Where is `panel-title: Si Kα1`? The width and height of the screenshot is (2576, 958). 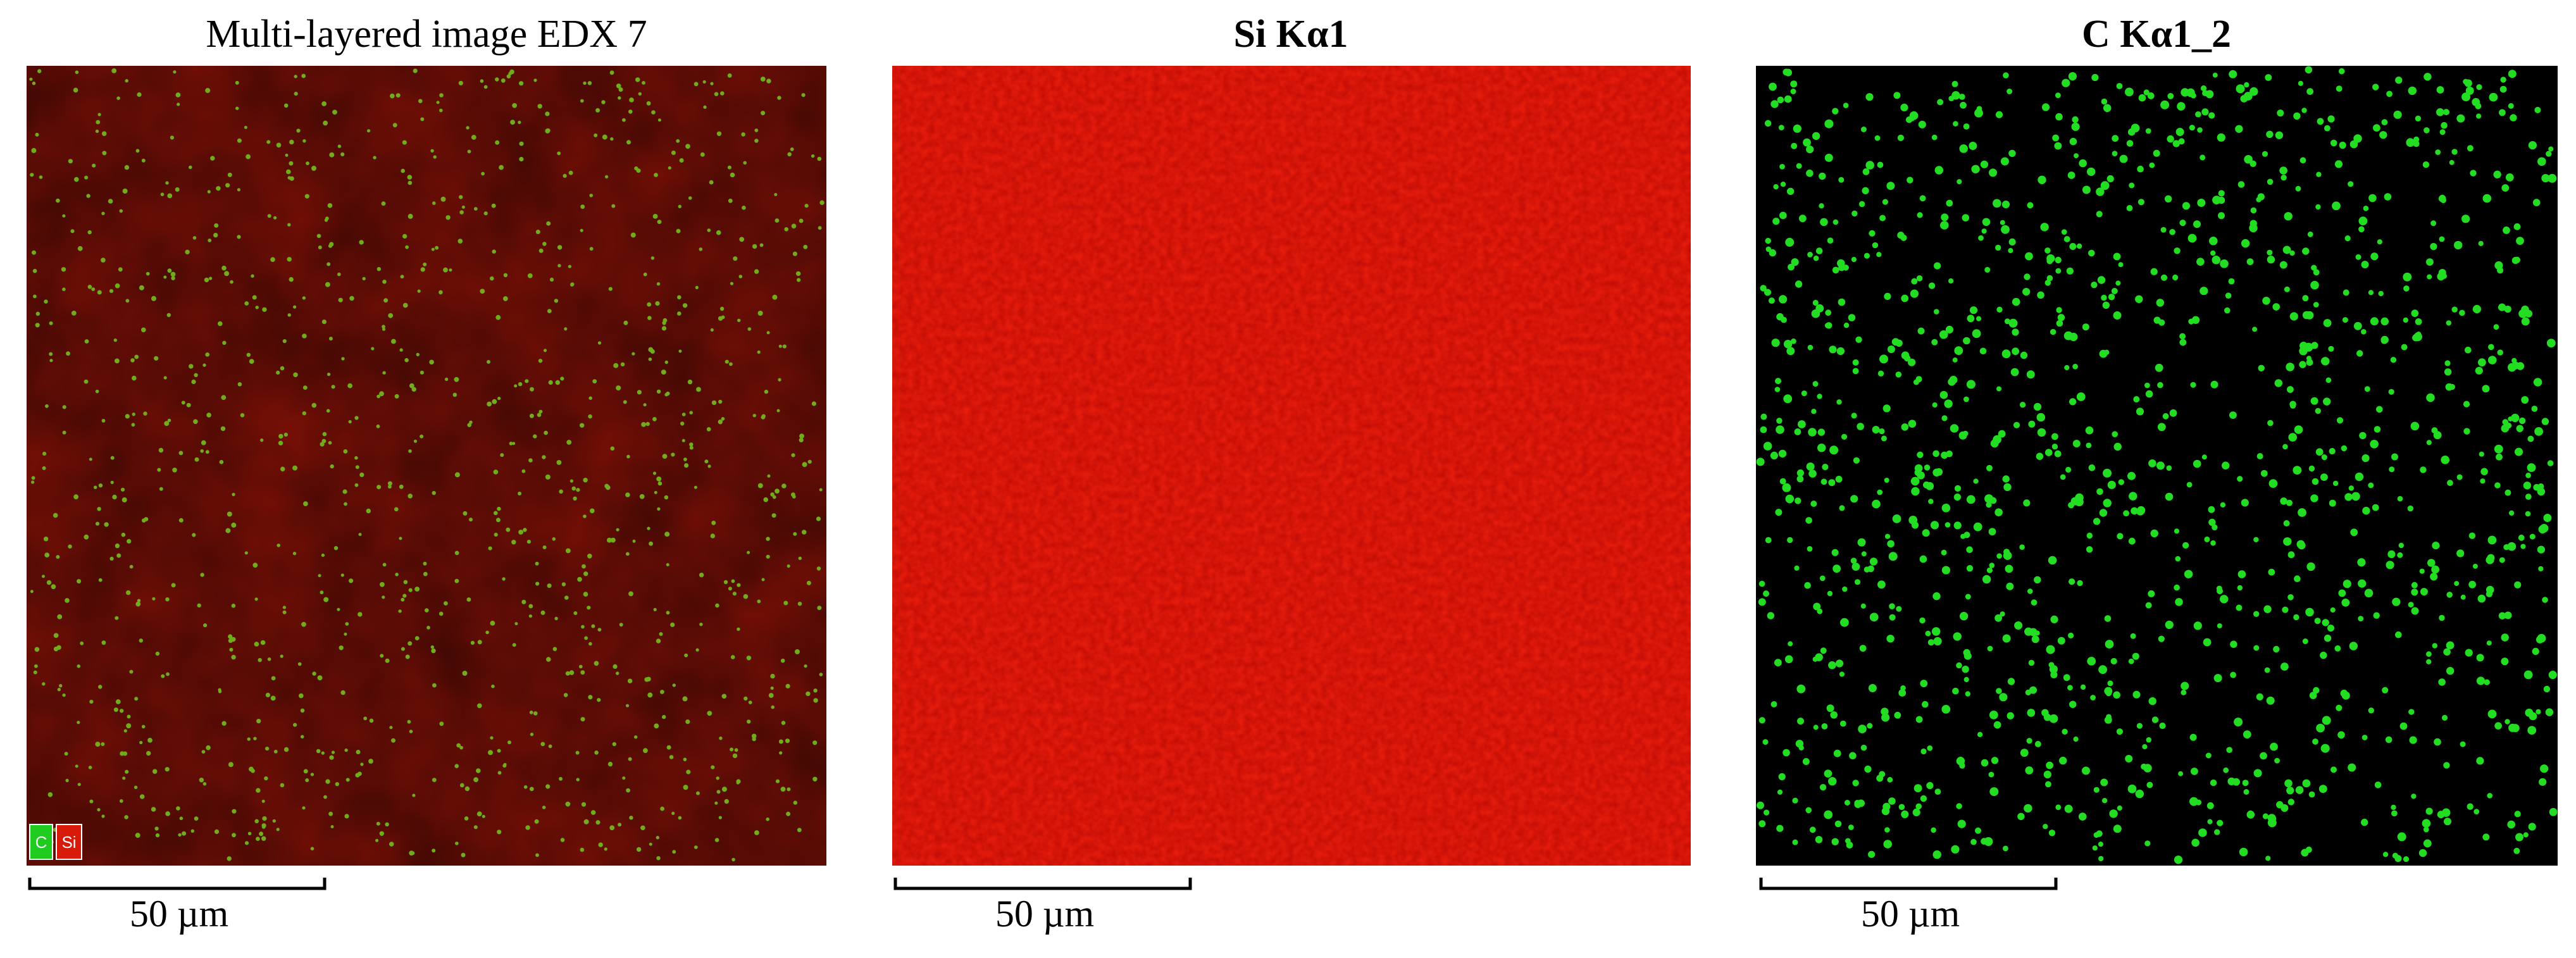 panel-title: Si Kα1 is located at coordinates (1290, 35).